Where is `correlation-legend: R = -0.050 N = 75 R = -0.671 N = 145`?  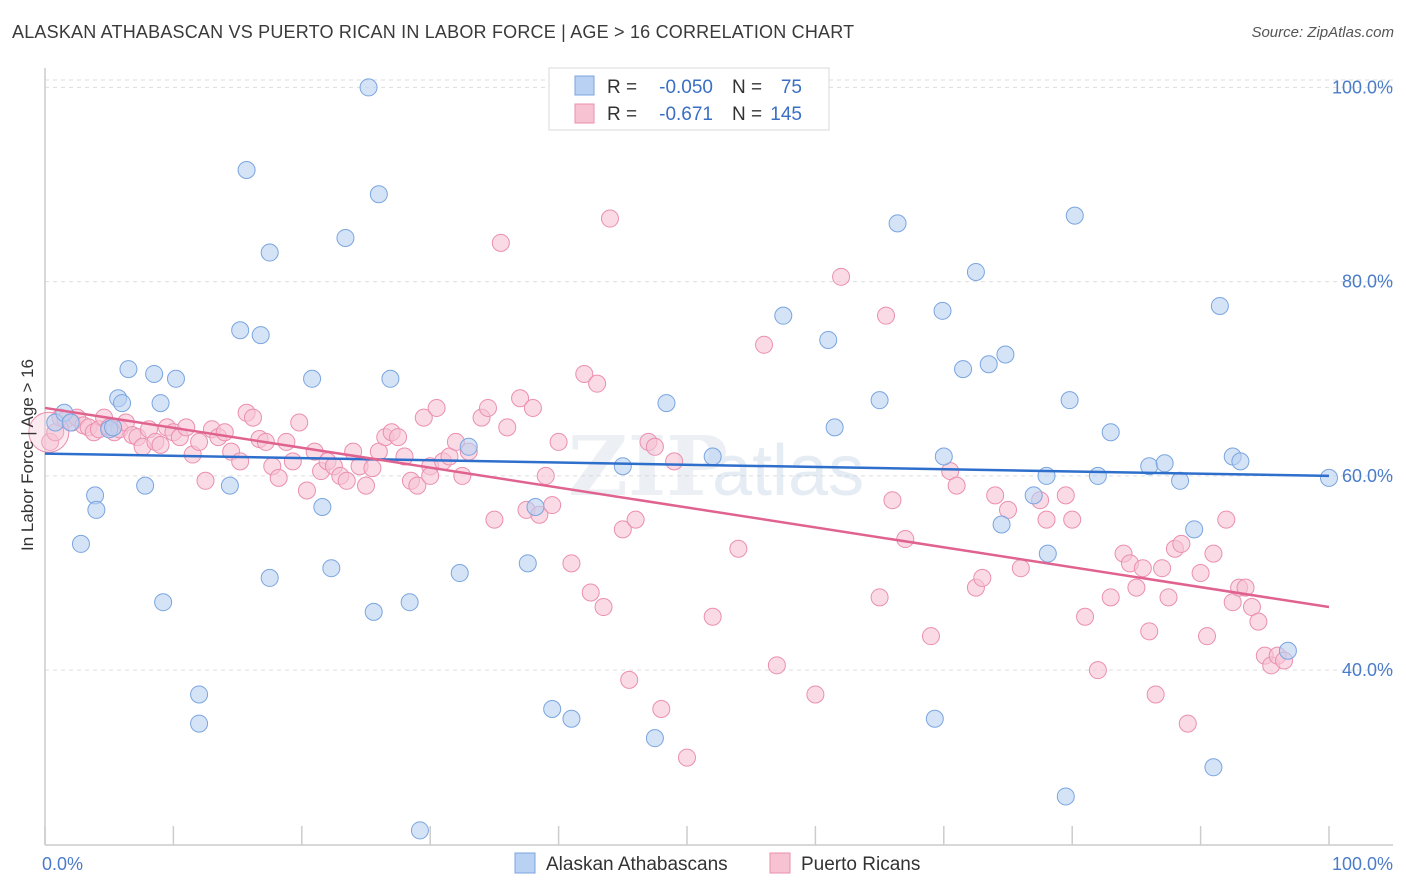
correlation-legend: R = -0.050 N = 75 R = -0.671 N = 145 is located at coordinates (689, 99).